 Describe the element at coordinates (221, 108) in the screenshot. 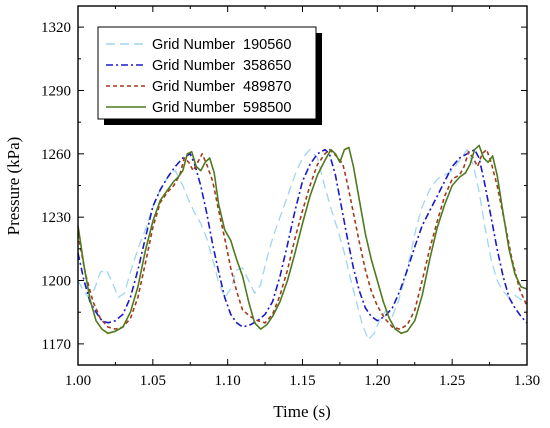

I see `legend-label-4: Grid Number 598500` at that location.